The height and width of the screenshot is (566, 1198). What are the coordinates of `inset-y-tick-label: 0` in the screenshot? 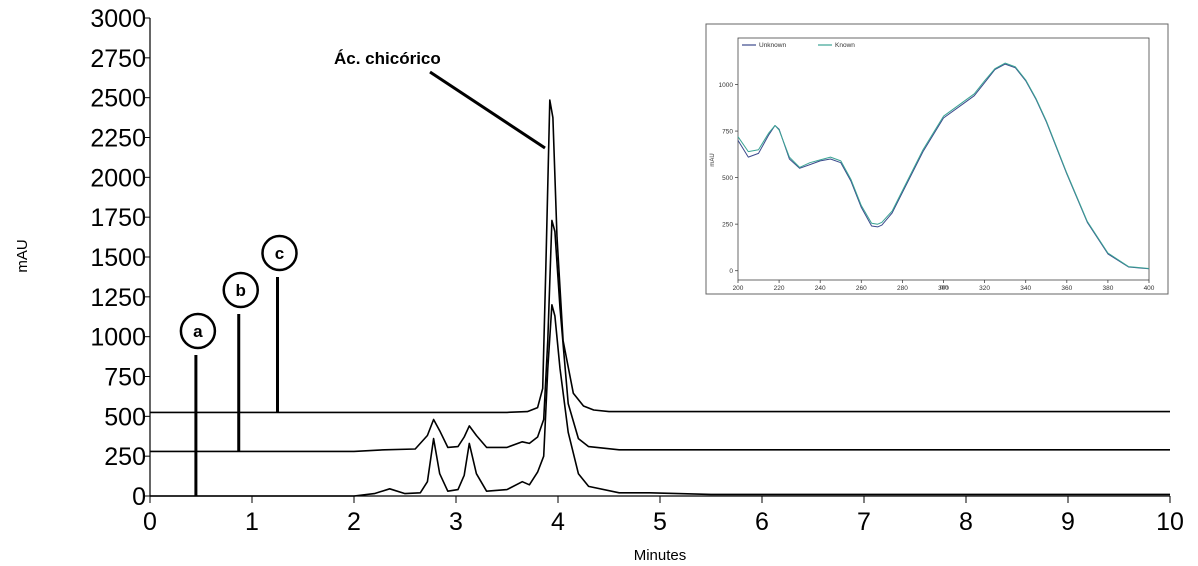 It's located at (731, 271).